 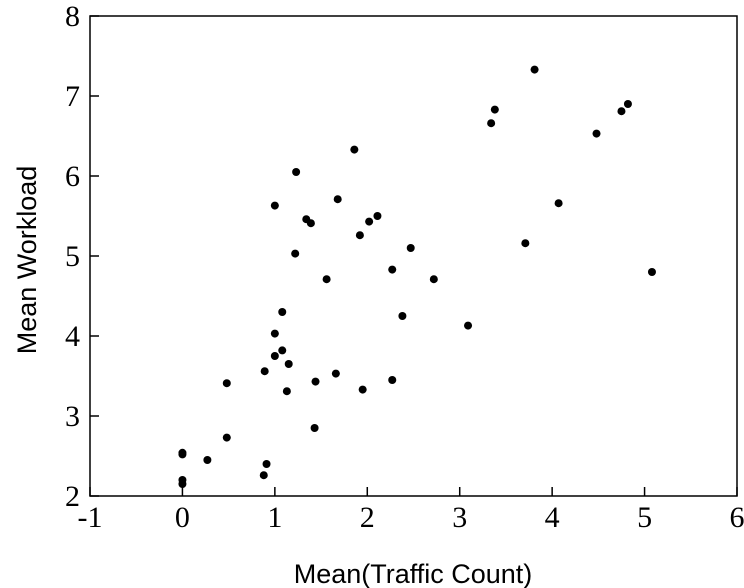 I want to click on y-axis-title: Mean Workload, so click(x=27, y=260).